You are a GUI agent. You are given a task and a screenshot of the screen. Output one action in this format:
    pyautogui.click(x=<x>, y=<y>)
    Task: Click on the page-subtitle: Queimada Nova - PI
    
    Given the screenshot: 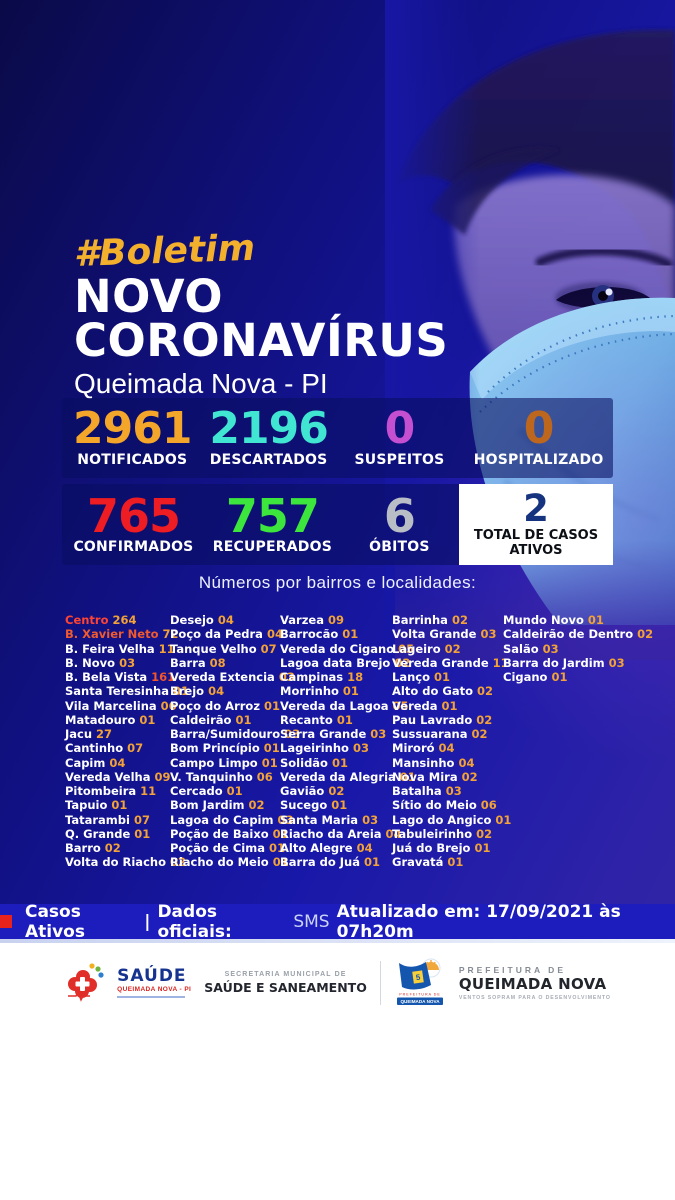 What is the action you would take?
    pyautogui.click(x=201, y=383)
    